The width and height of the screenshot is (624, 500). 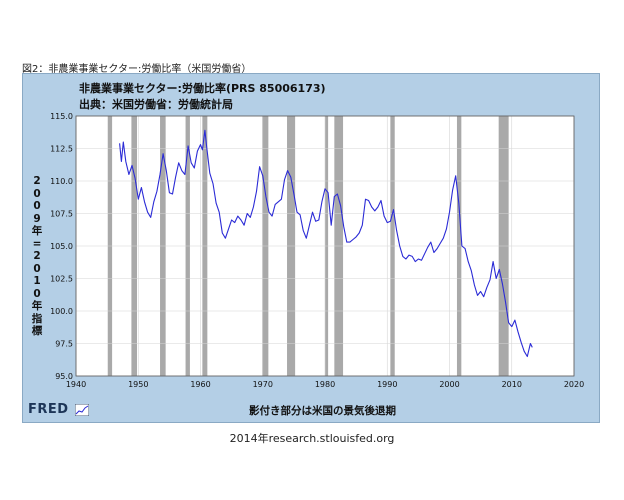 What do you see at coordinates (61, 181) in the screenshot?
I see `y-tick-label: 110.0` at bounding box center [61, 181].